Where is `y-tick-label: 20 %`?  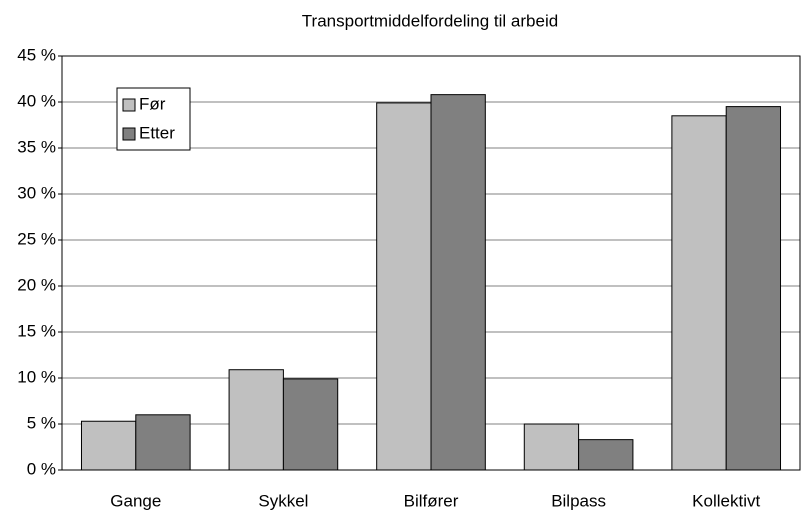
y-tick-label: 20 % is located at coordinates (36, 284).